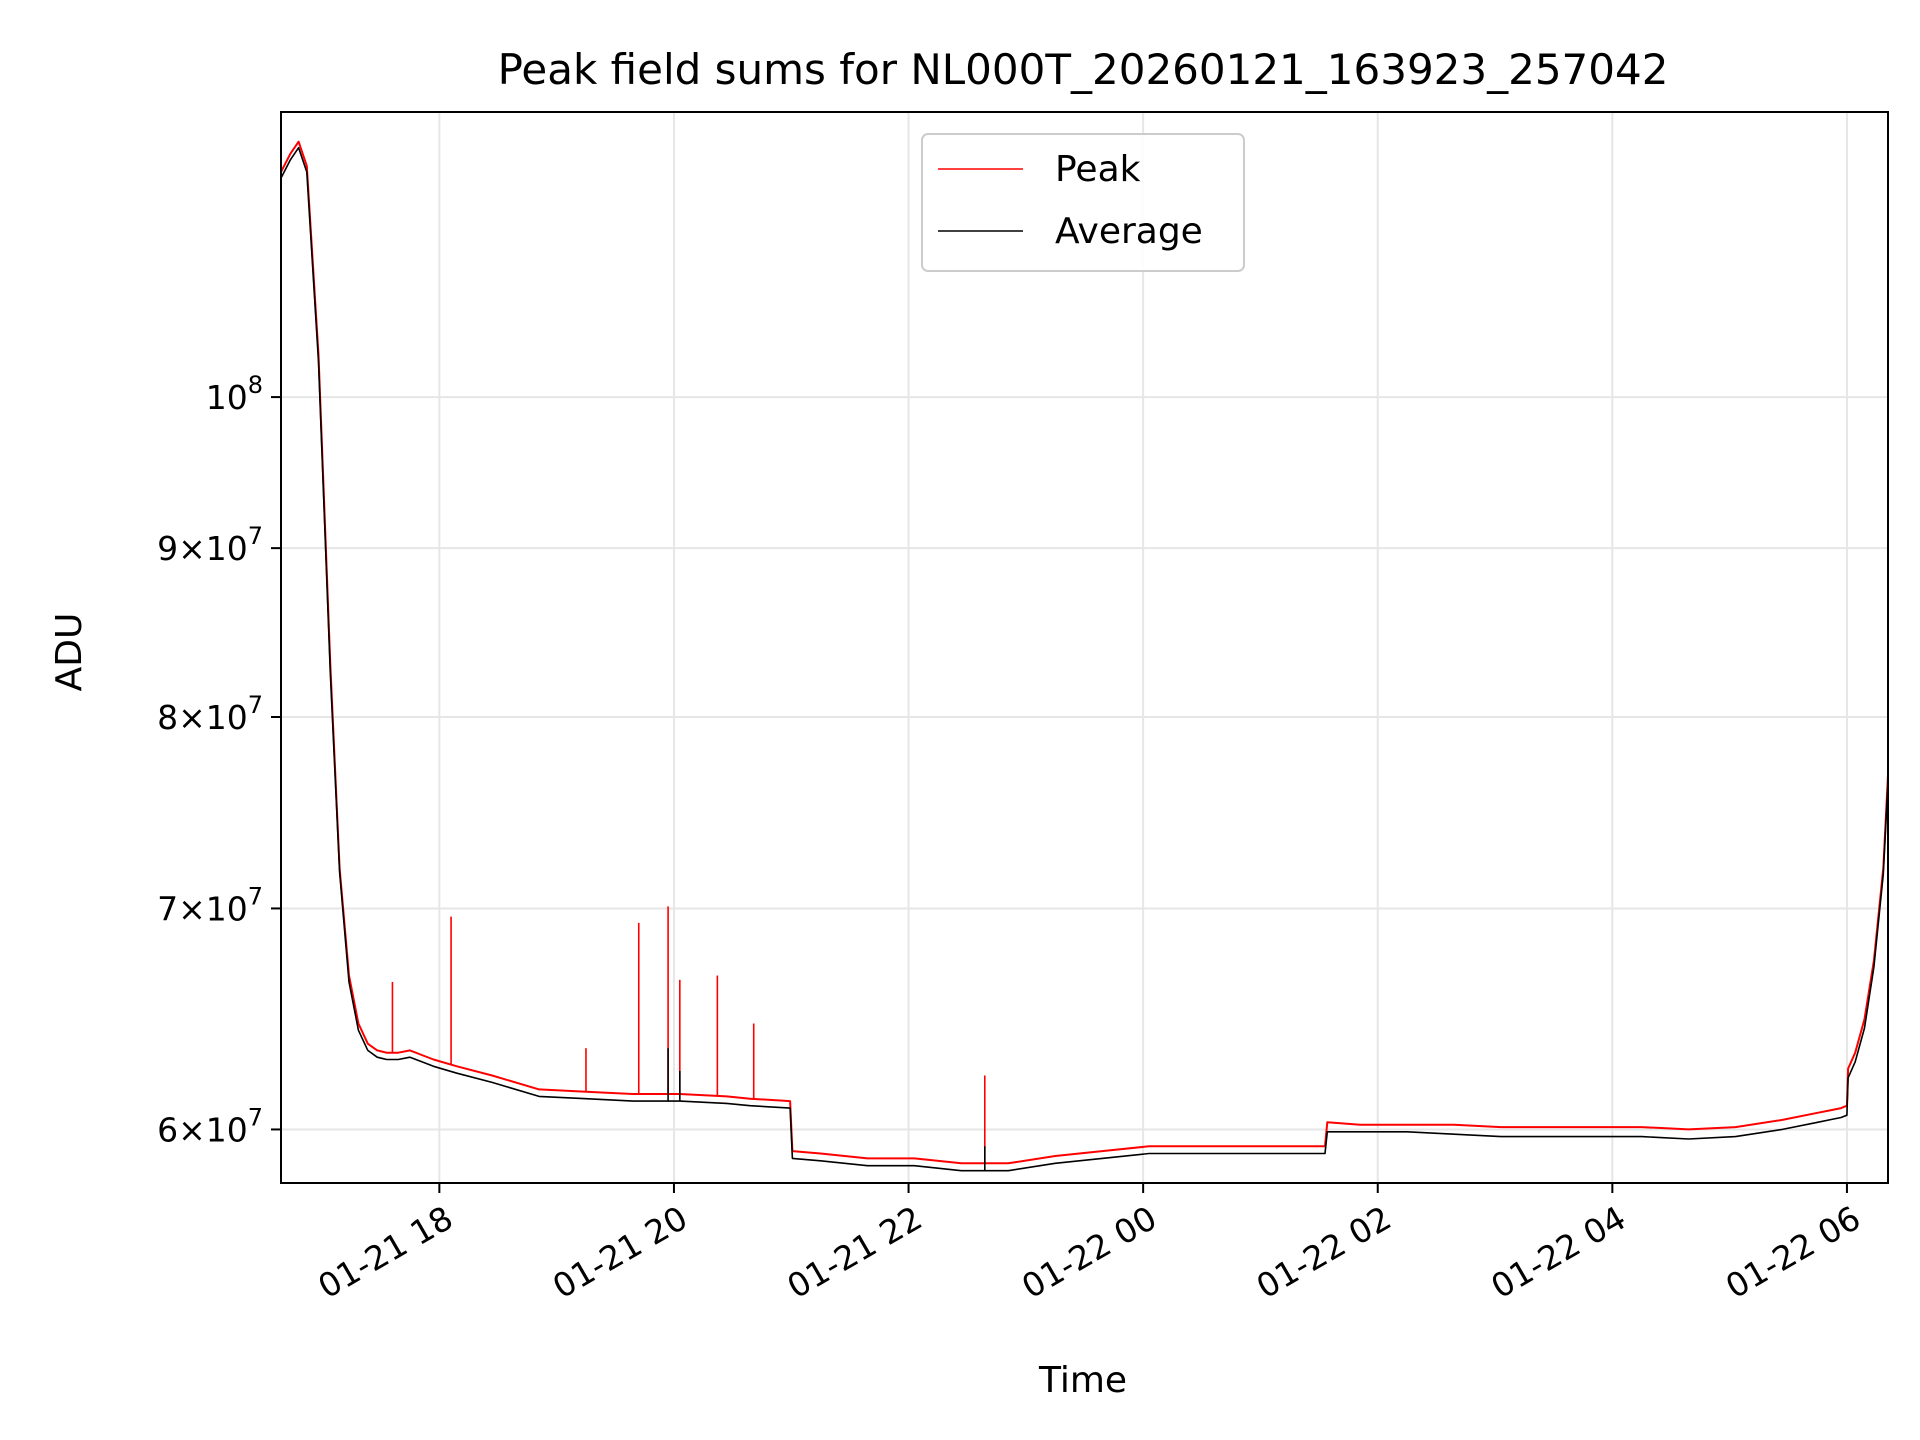  What do you see at coordinates (1098, 169) in the screenshot?
I see `legend-label-peak: Peak` at bounding box center [1098, 169].